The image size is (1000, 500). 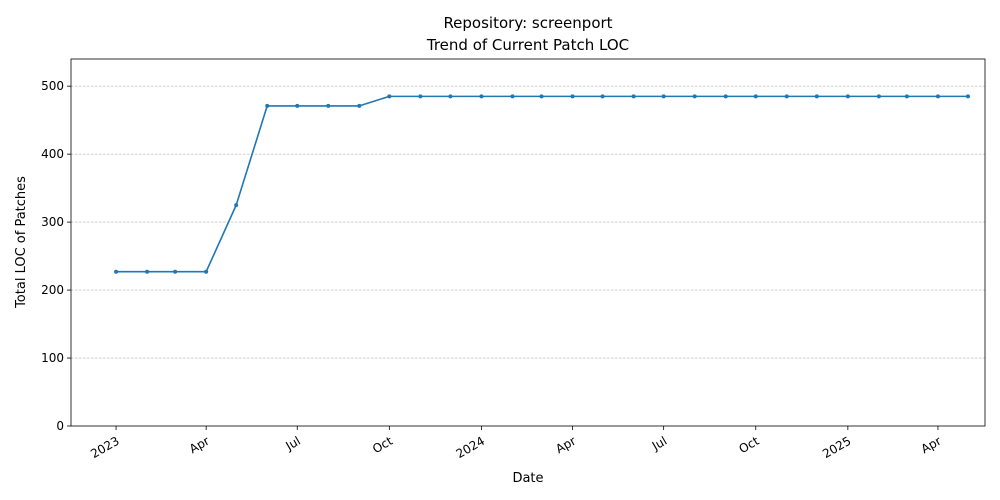 What do you see at coordinates (52, 154) in the screenshot?
I see `y-tick-label: 400` at bounding box center [52, 154].